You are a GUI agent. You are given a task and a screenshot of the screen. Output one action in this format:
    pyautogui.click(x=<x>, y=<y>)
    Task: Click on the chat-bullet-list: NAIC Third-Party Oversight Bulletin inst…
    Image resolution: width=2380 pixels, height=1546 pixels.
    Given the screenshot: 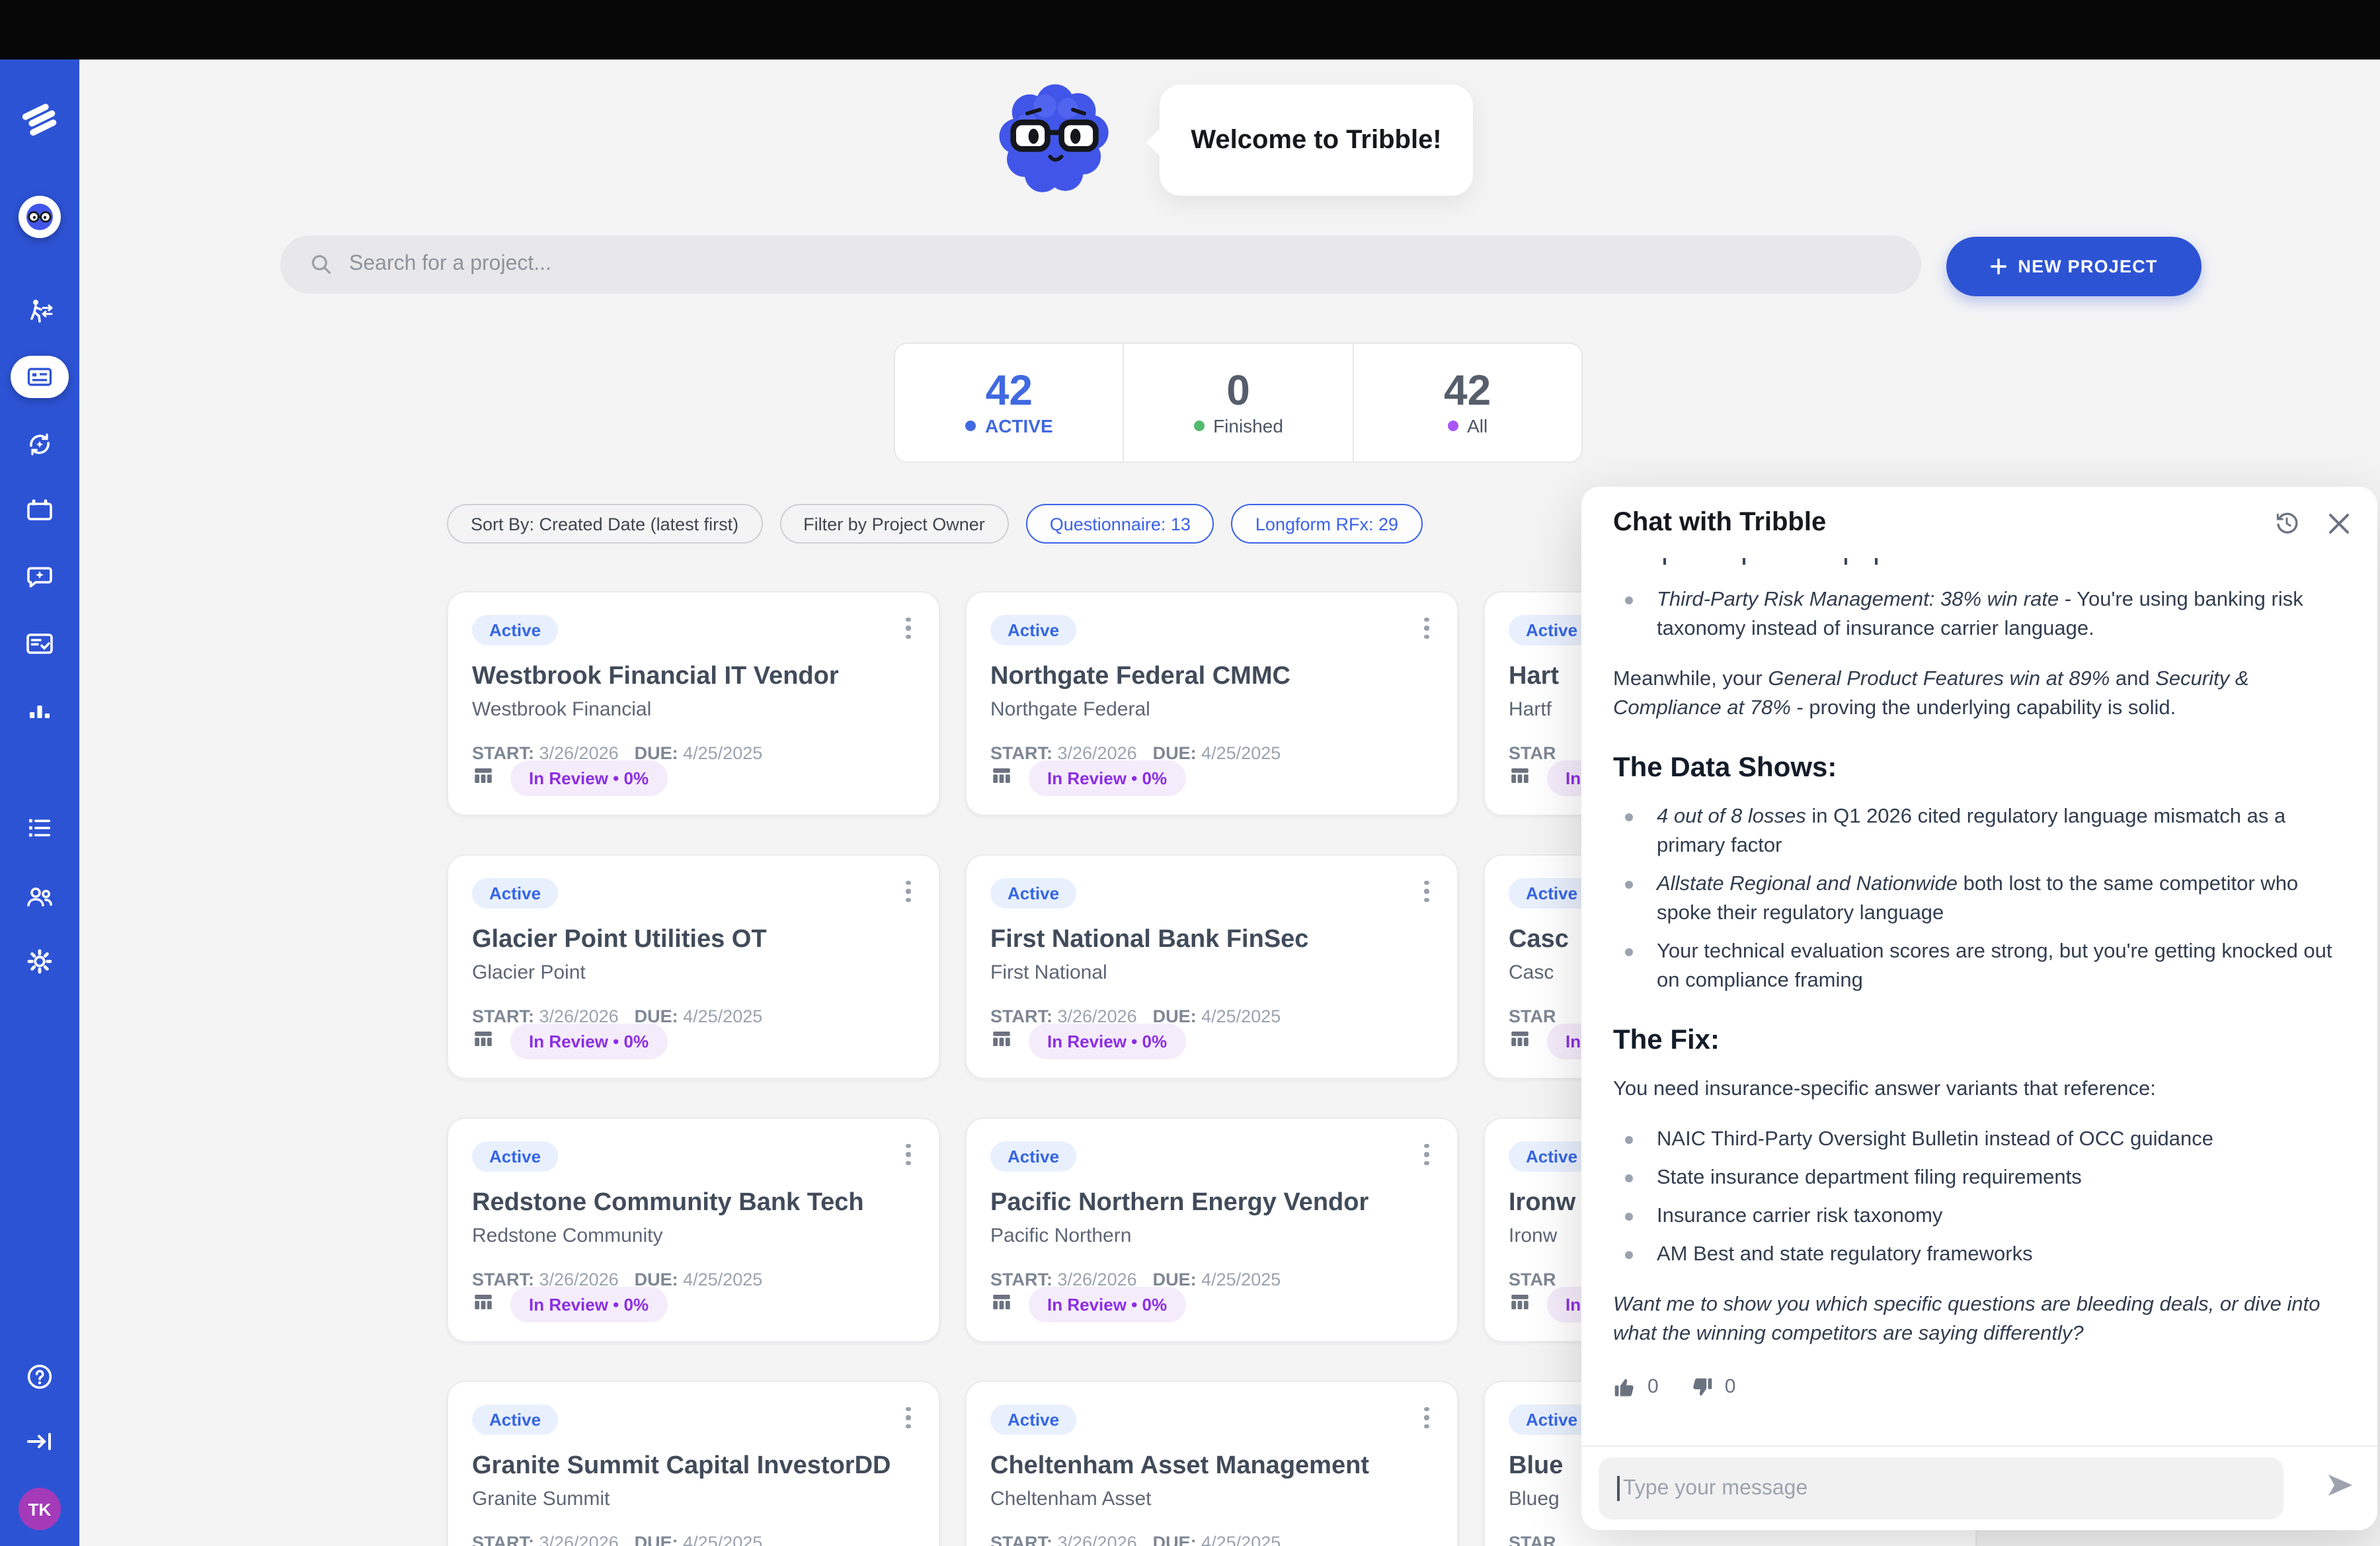 What is the action you would take?
    pyautogui.click(x=1978, y=1197)
    